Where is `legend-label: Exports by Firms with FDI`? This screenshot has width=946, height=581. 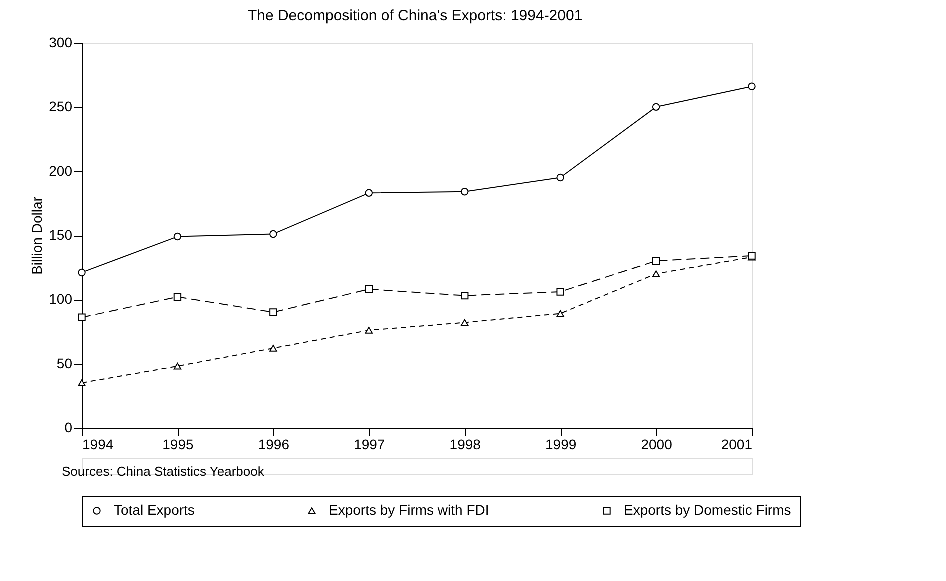 legend-label: Exports by Firms with FDI is located at coordinates (409, 510).